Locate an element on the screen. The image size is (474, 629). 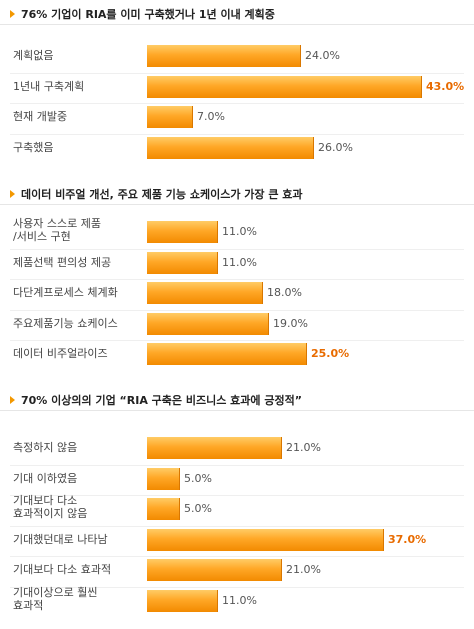
category-label: 다단계프로세스 체계화 is located at coordinates (65, 292).